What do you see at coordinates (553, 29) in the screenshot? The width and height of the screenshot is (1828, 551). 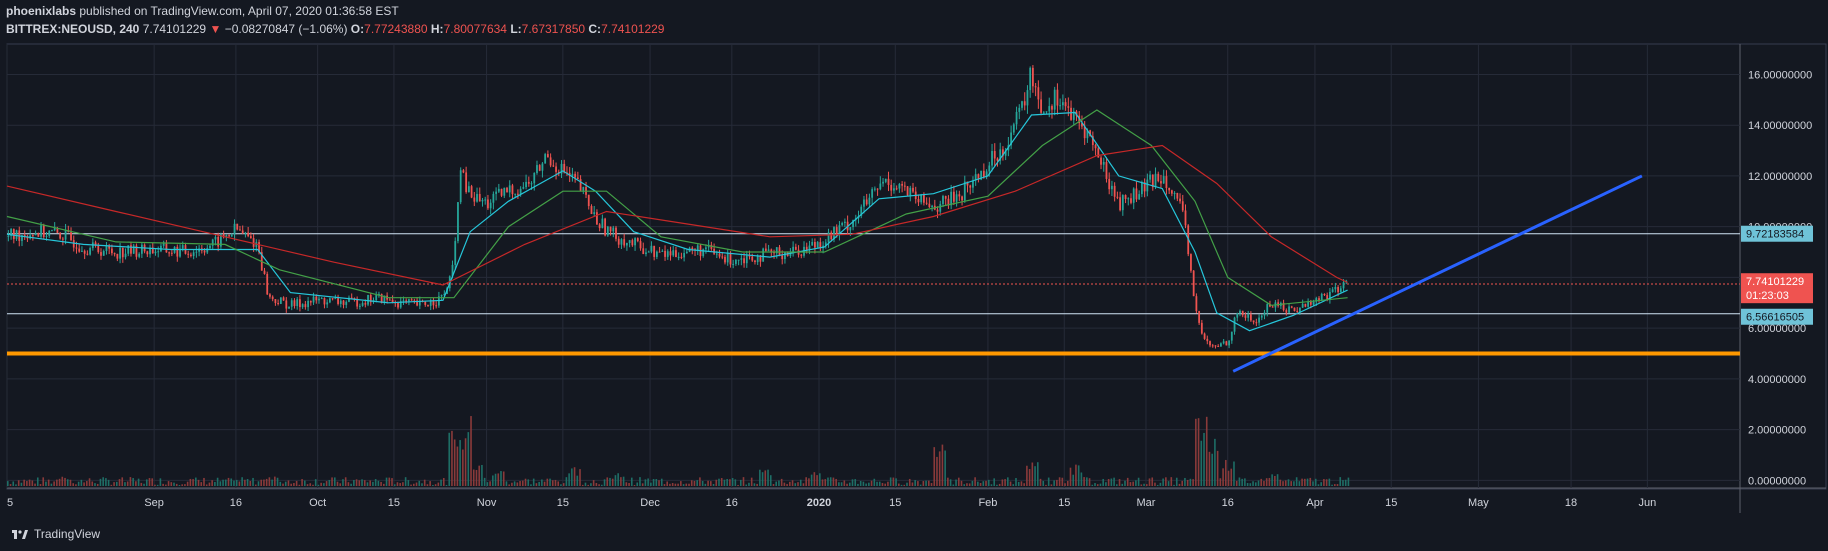 I see `low-value: 7.67317850` at bounding box center [553, 29].